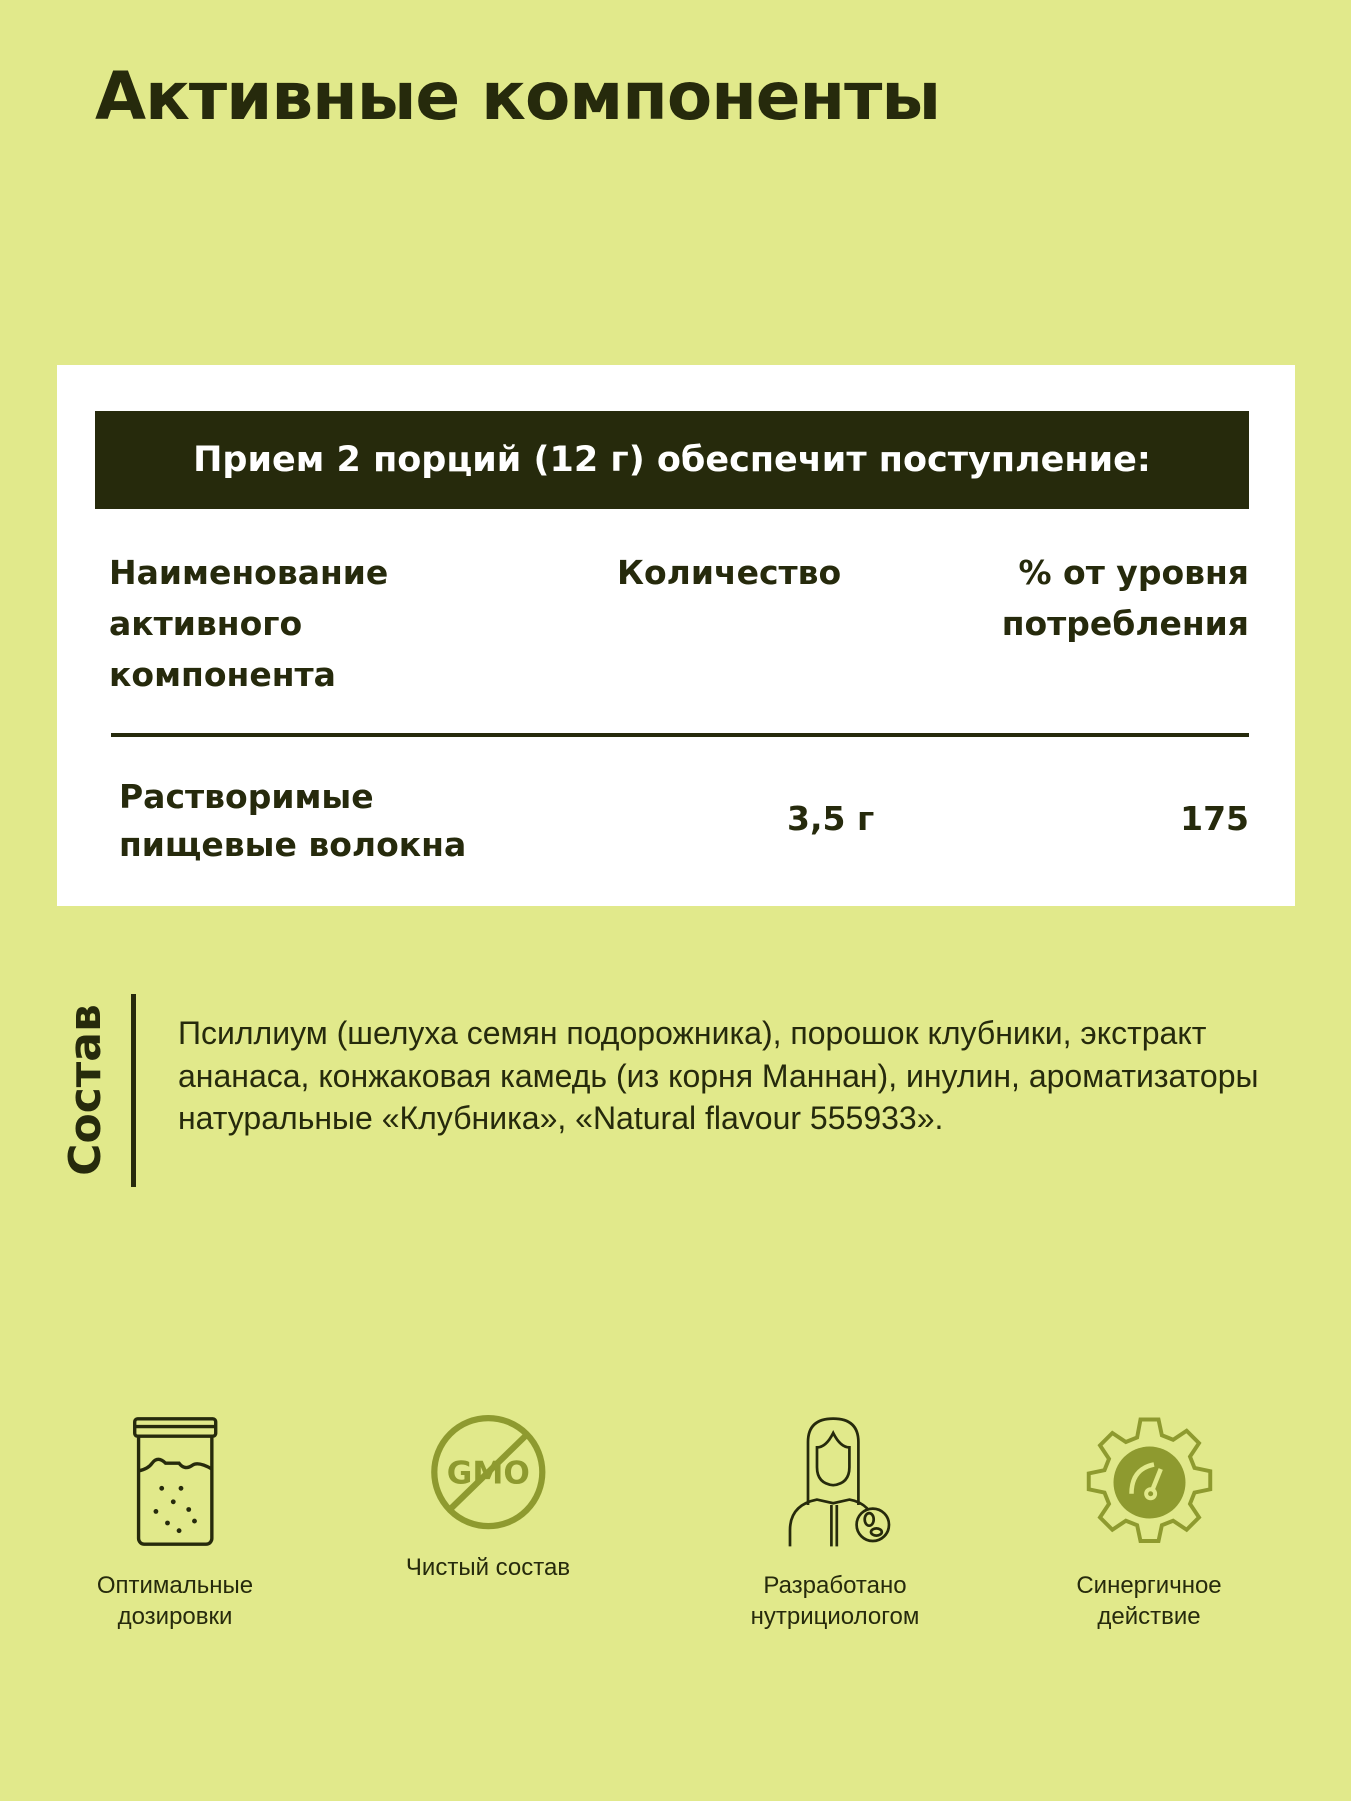  I want to click on no-gmo-icon: GMO, so click(488, 1472).